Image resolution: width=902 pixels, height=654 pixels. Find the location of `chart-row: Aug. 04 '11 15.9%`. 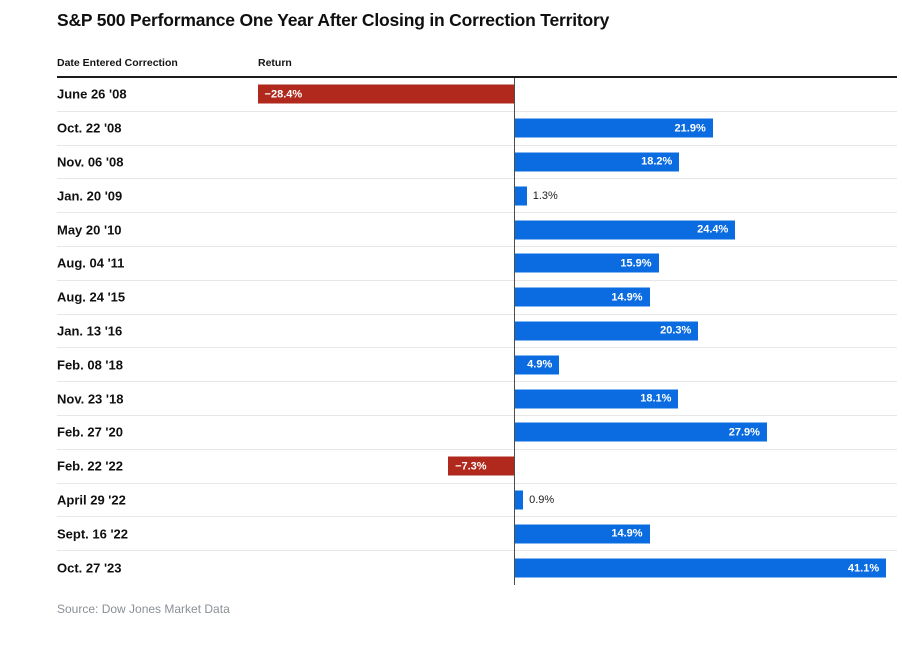

chart-row: Aug. 04 '11 15.9% is located at coordinates (477, 264).